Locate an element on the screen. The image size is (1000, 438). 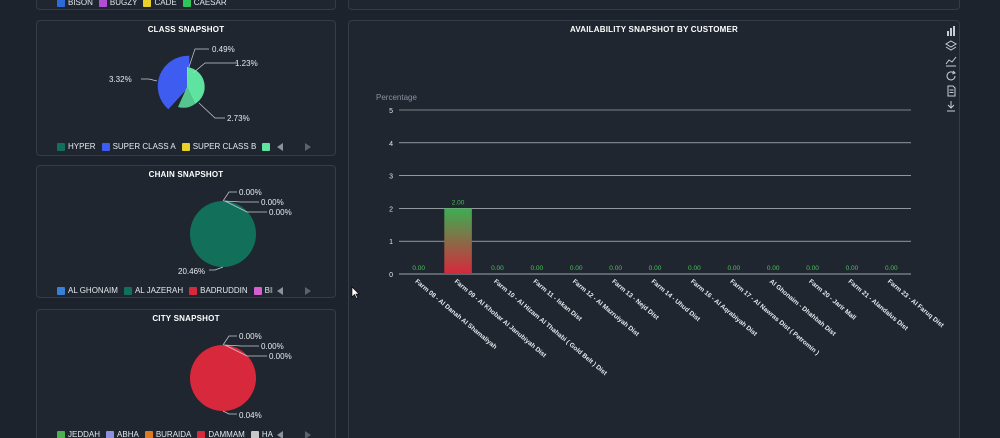
legend-label: ABHA is located at coordinates (128, 434).